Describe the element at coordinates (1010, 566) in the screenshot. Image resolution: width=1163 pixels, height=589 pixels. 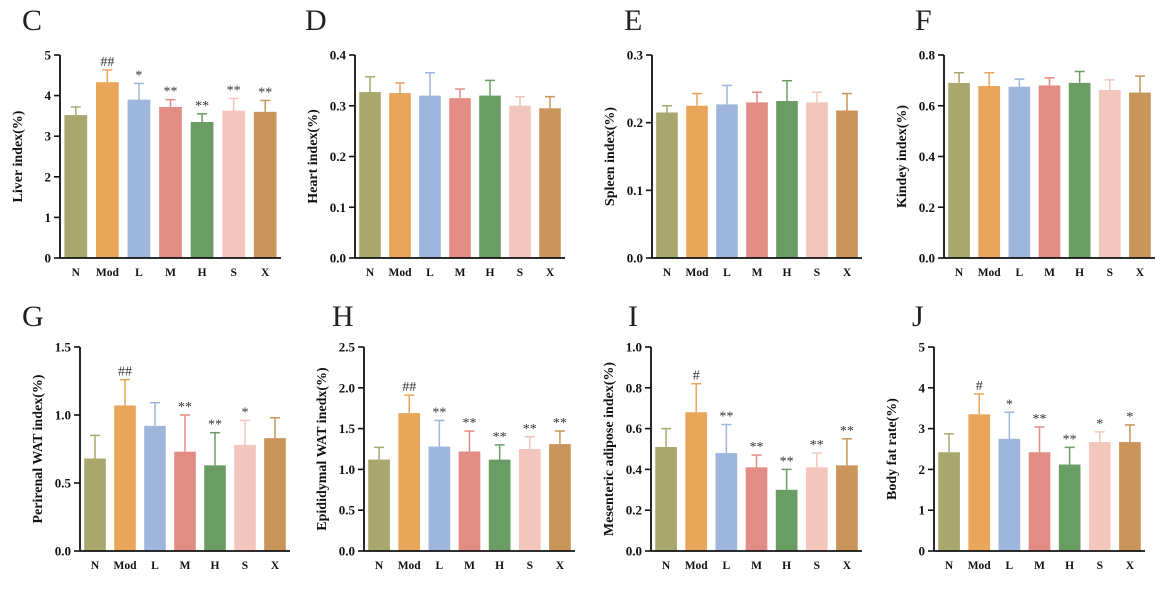
I see `panel-j-category-label: L` at that location.